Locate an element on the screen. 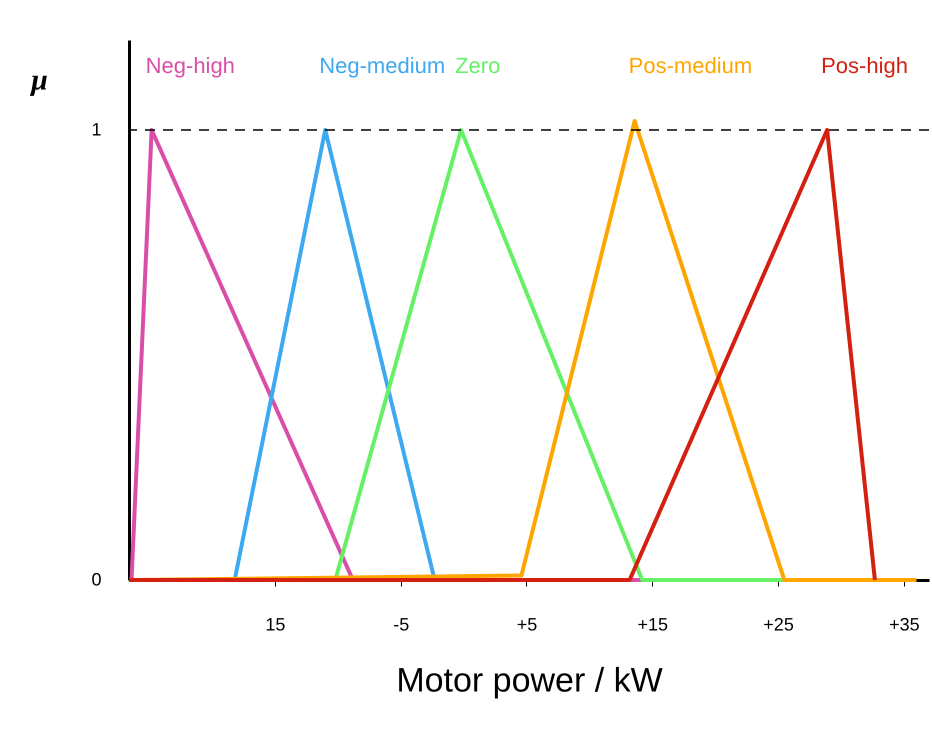 The image size is (932, 752). x-tick-label: +35 is located at coordinates (904, 624).